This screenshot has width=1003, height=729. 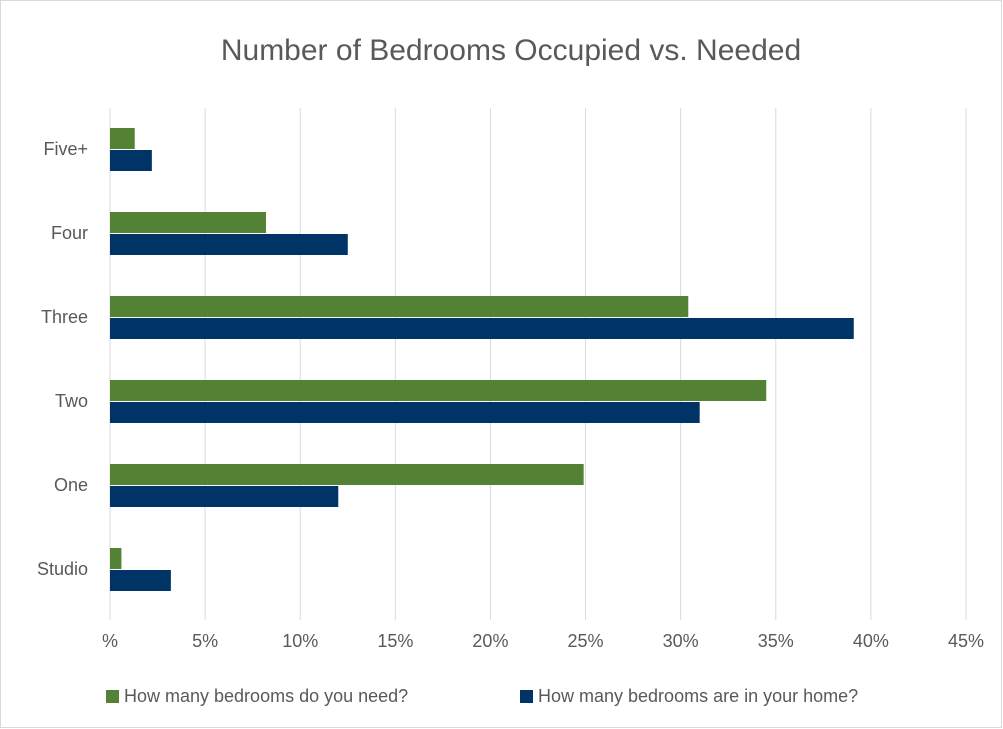 What do you see at coordinates (395, 641) in the screenshot?
I see `x-tick-label: 15%` at bounding box center [395, 641].